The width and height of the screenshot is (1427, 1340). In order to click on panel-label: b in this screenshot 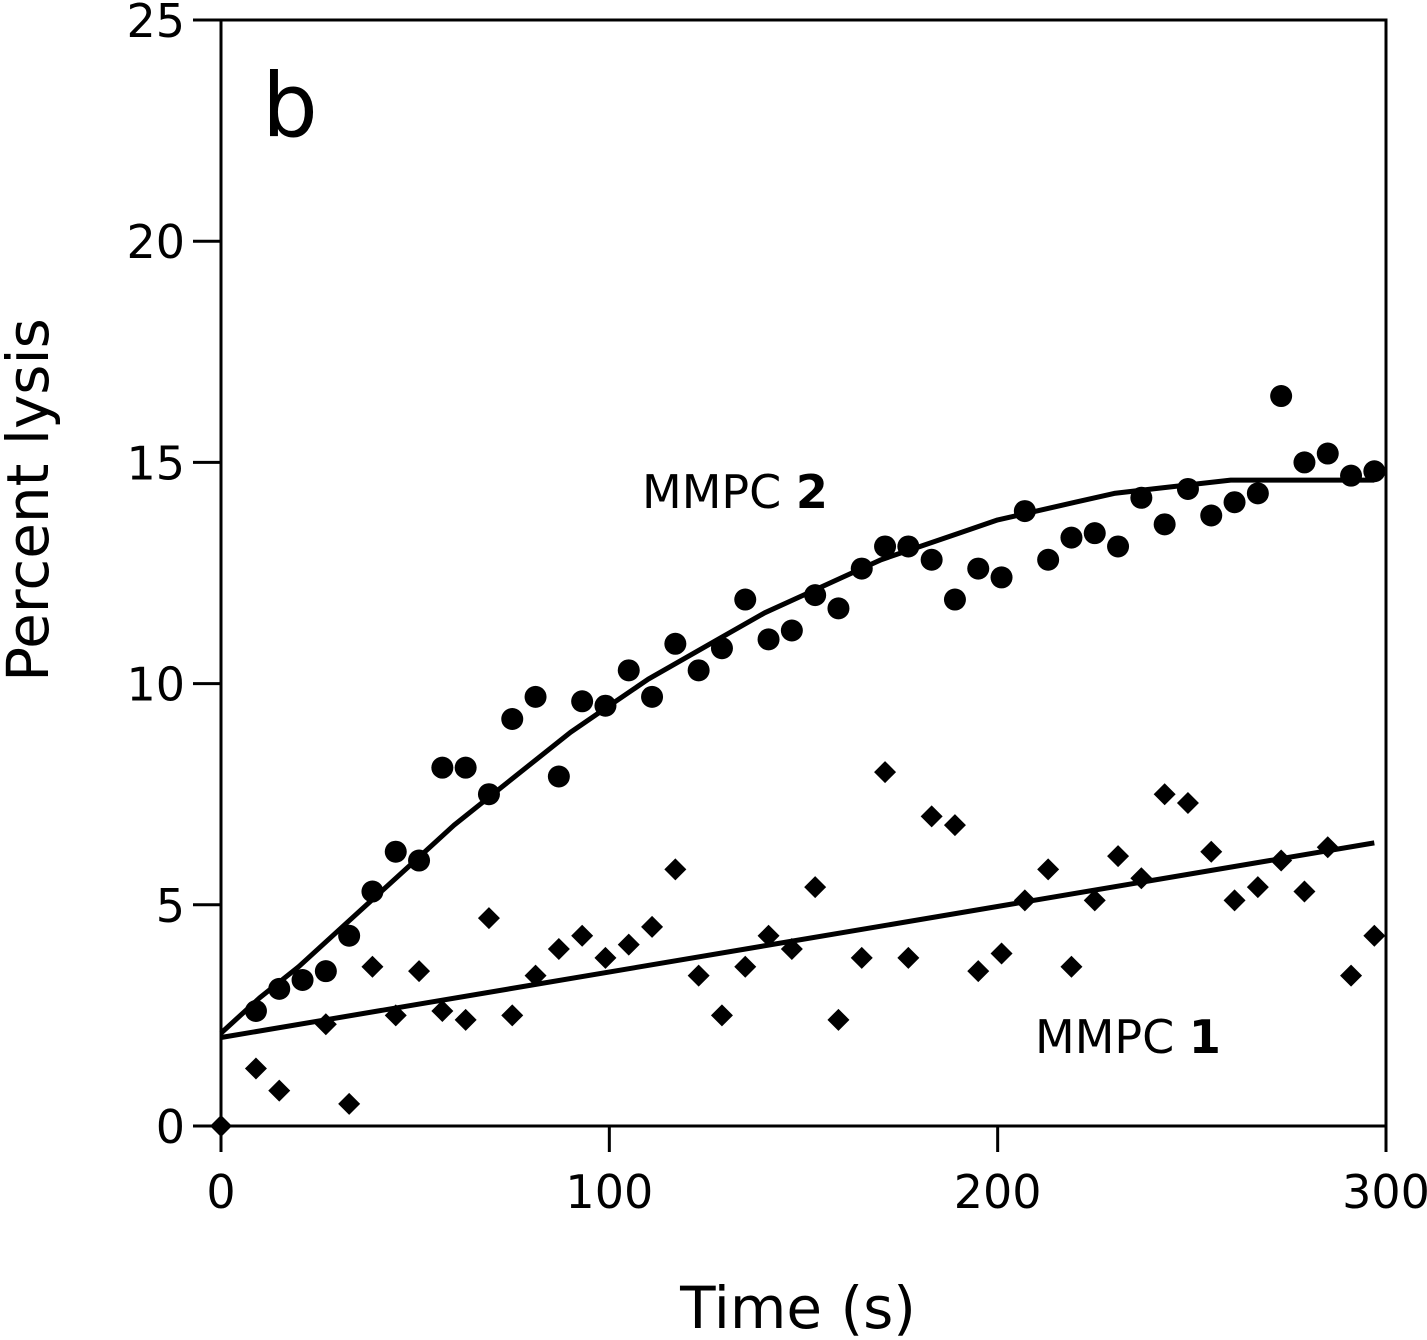, I will do `click(290, 105)`.